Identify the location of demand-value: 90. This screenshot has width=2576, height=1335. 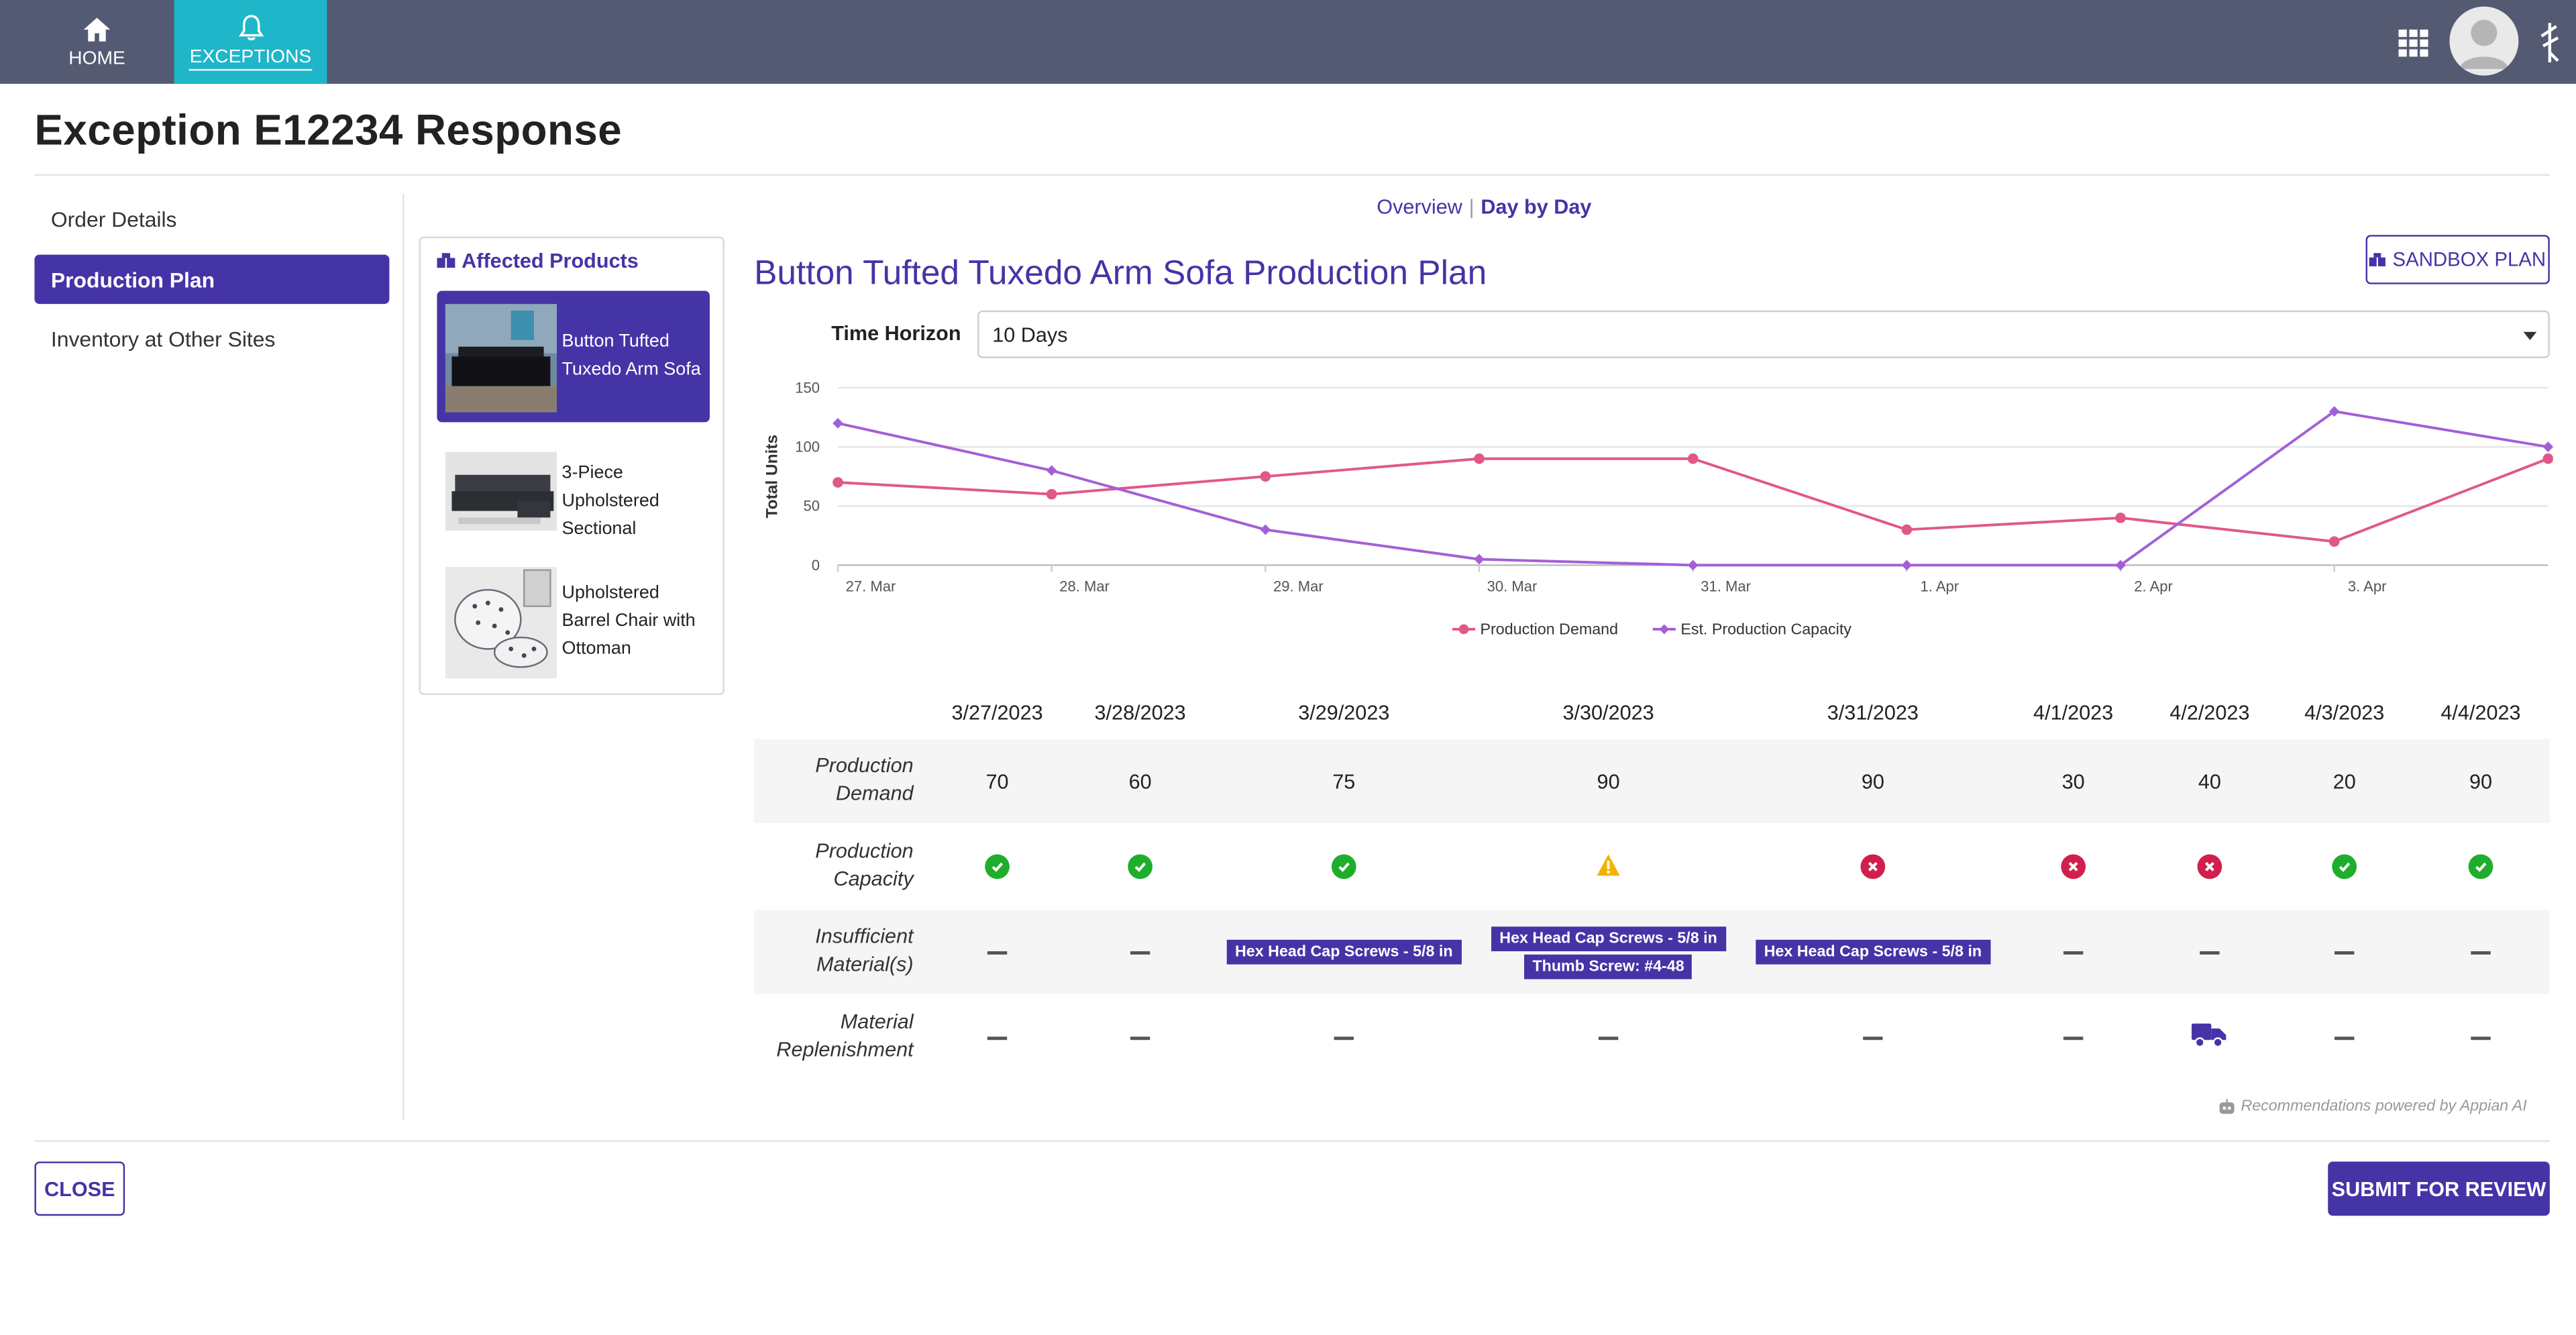
(1872, 781).